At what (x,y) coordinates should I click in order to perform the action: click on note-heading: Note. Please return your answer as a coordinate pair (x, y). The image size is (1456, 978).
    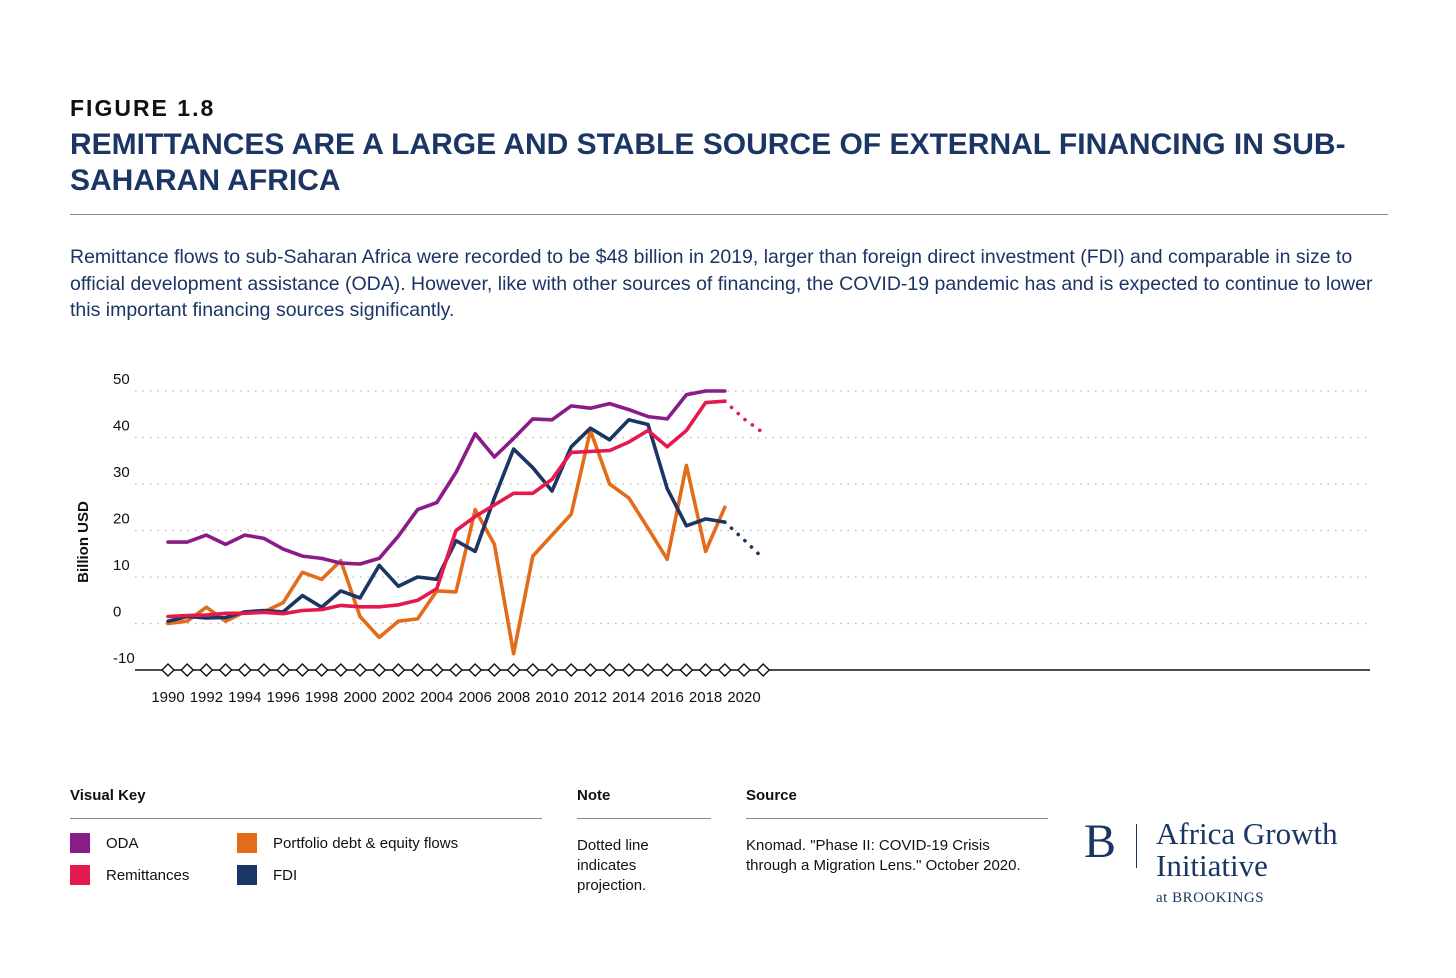
    Looking at the image, I should click on (594, 795).